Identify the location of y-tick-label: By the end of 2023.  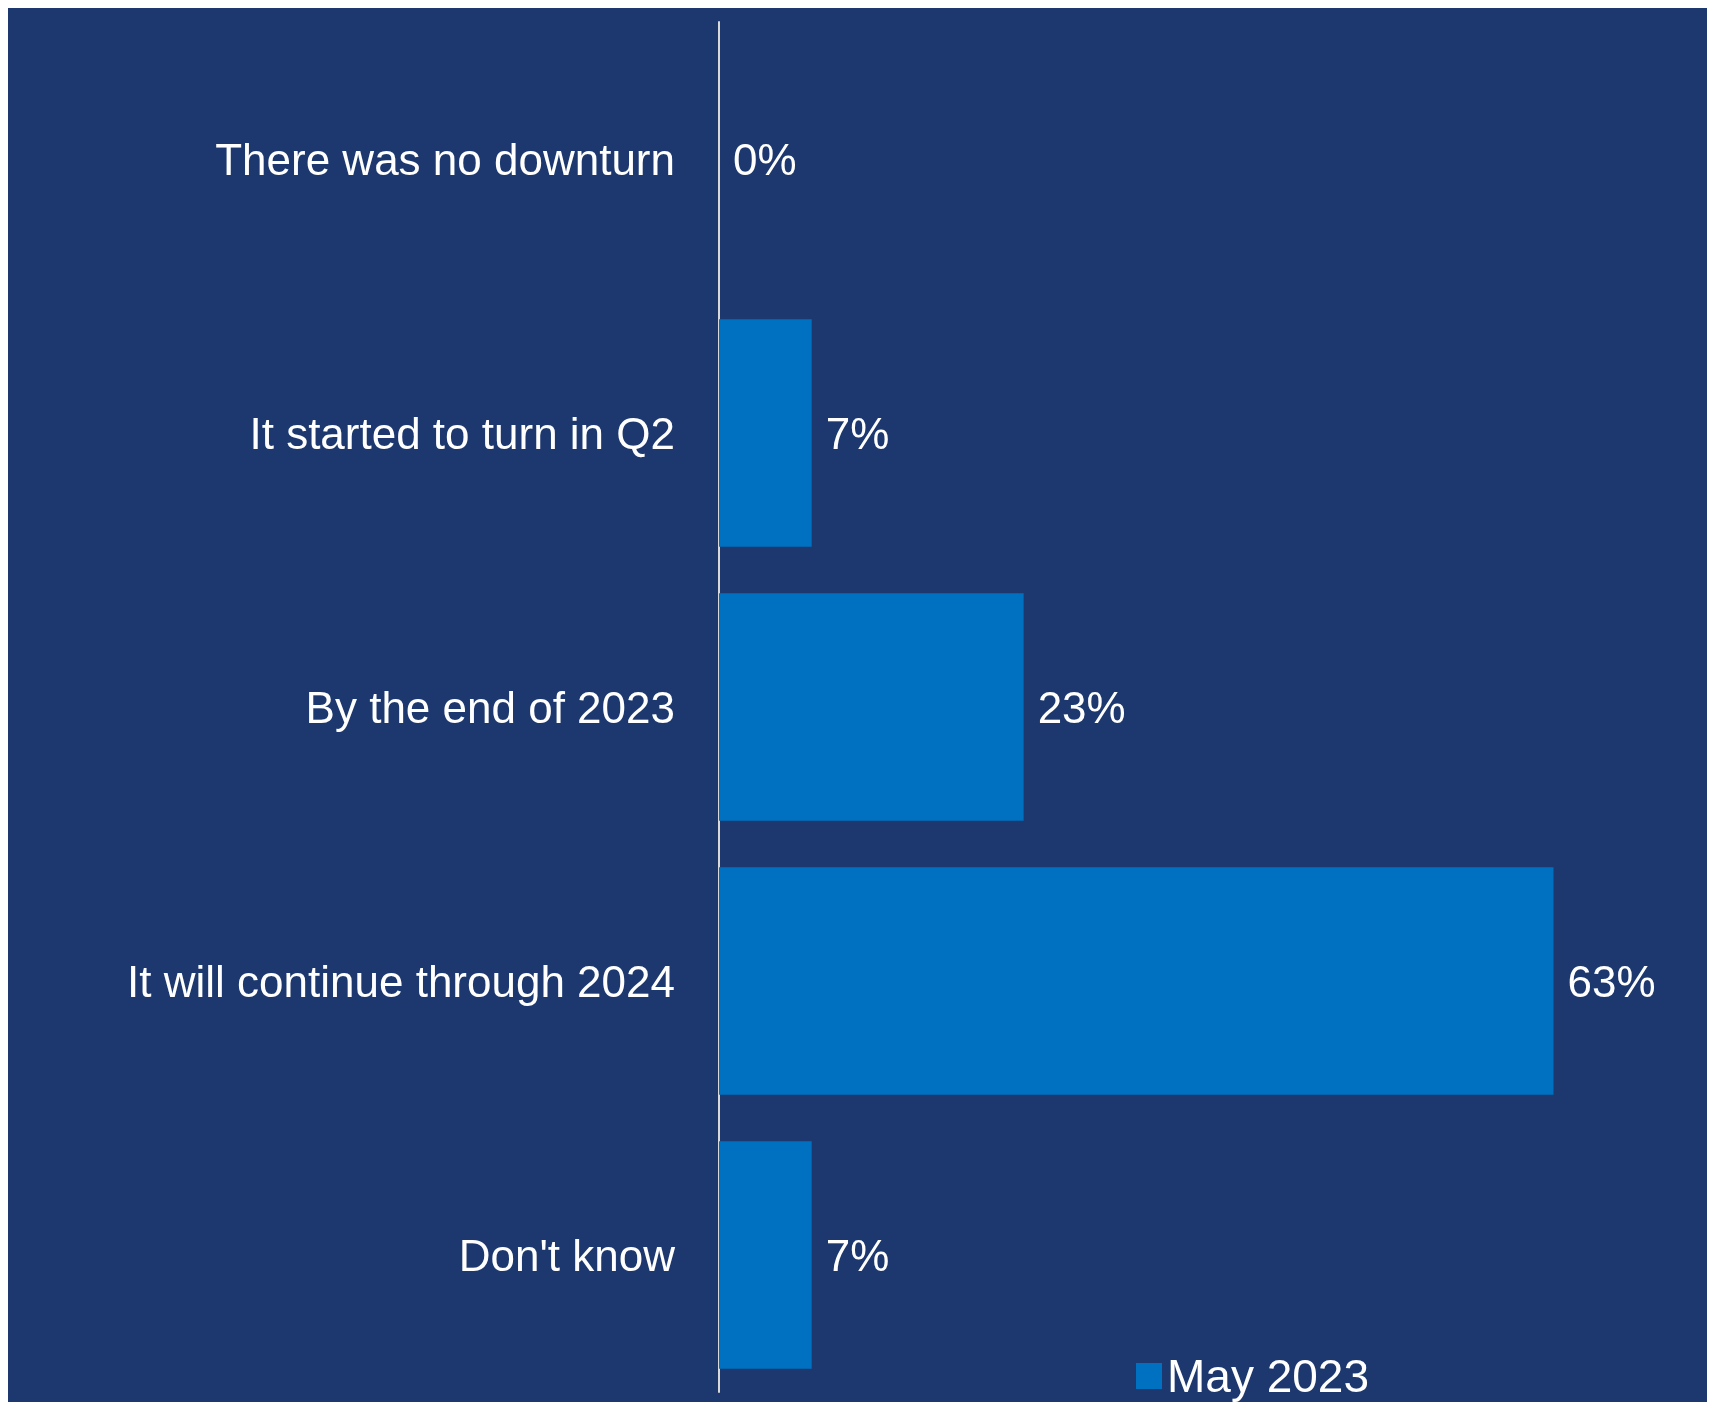
(490, 707).